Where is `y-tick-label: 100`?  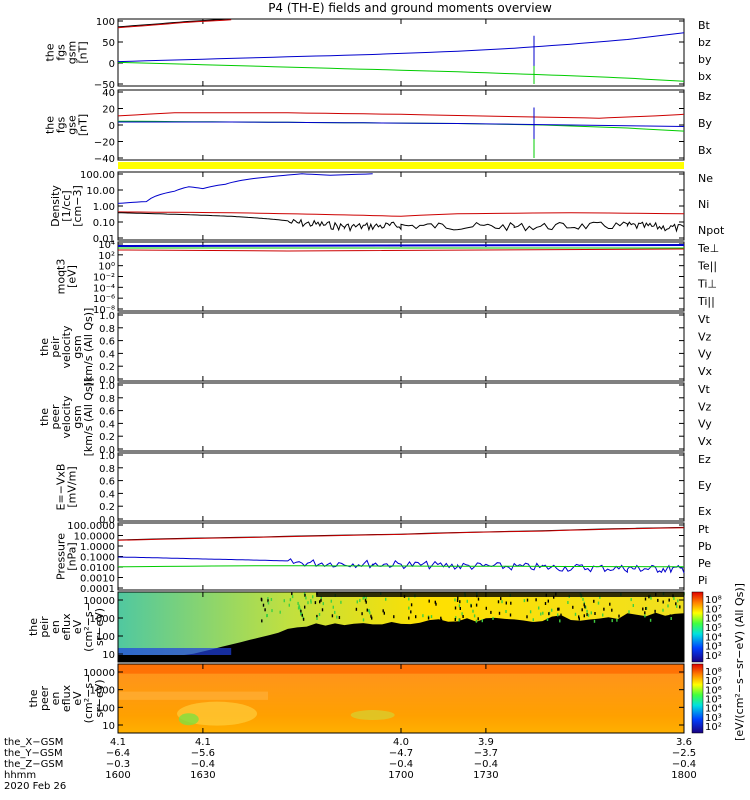
y-tick-label: 100 is located at coordinates (105, 22).